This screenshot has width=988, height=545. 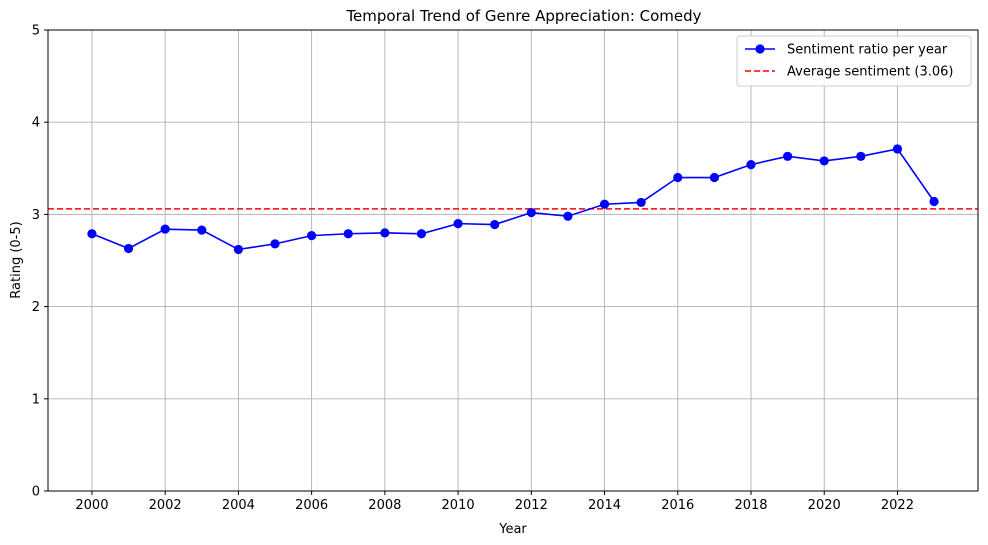 What do you see at coordinates (311, 505) in the screenshot?
I see `x-tick-label: 2006` at bounding box center [311, 505].